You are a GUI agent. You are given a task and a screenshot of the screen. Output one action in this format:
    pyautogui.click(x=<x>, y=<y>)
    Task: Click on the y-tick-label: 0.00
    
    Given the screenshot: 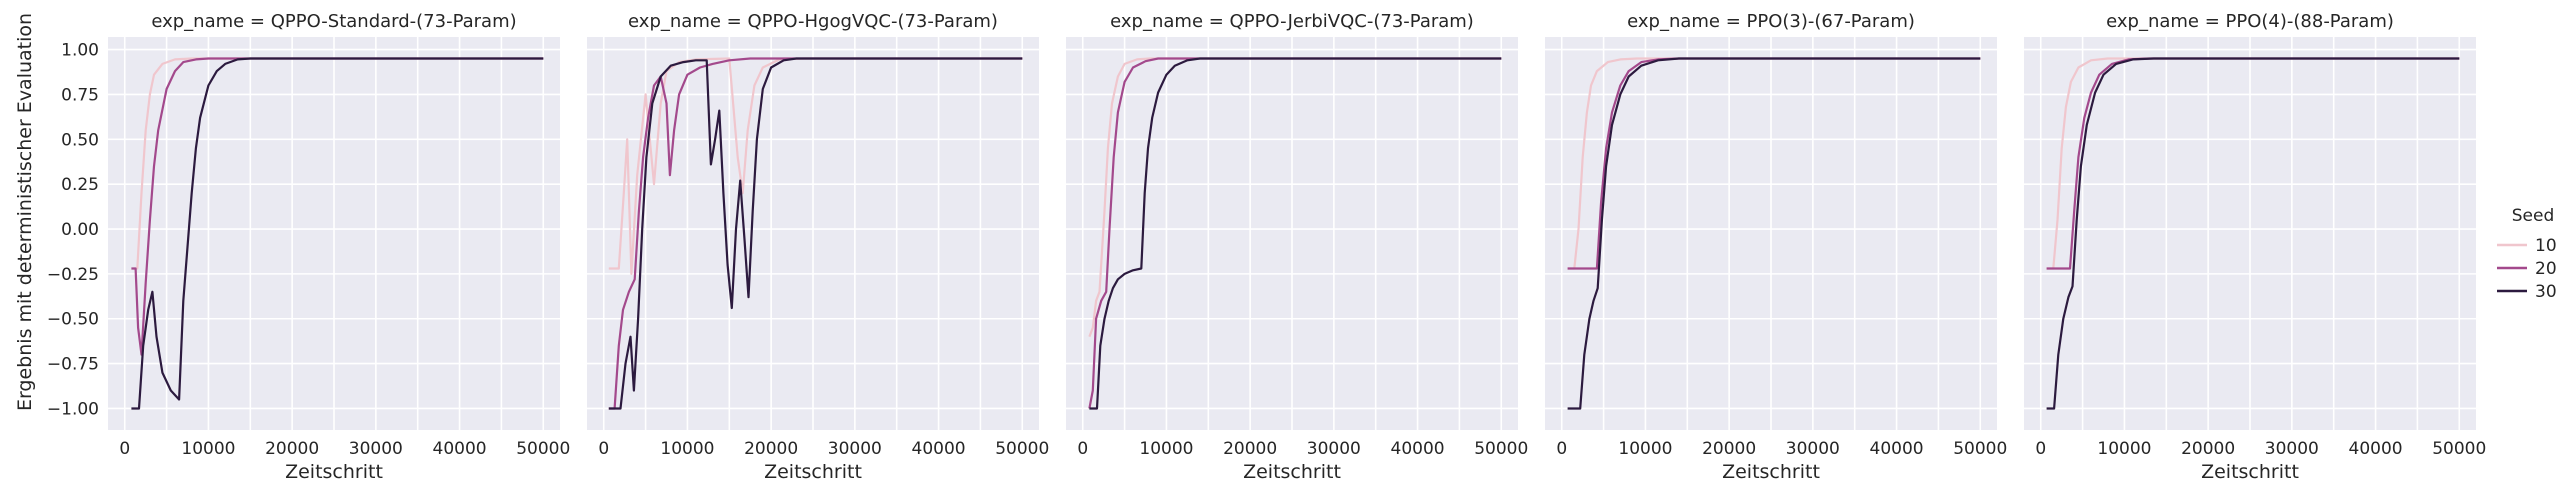 What is the action you would take?
    pyautogui.click(x=80, y=230)
    